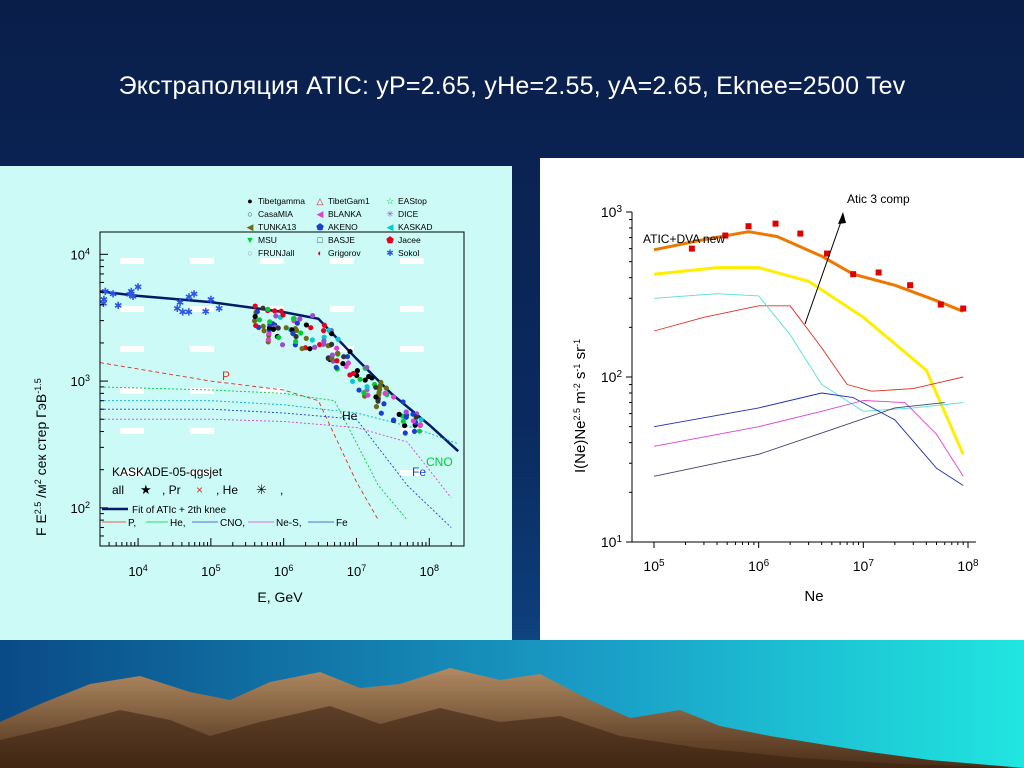  I want to click on kaskade-title: KASKADE-05-qgsjet, so click(167, 472).